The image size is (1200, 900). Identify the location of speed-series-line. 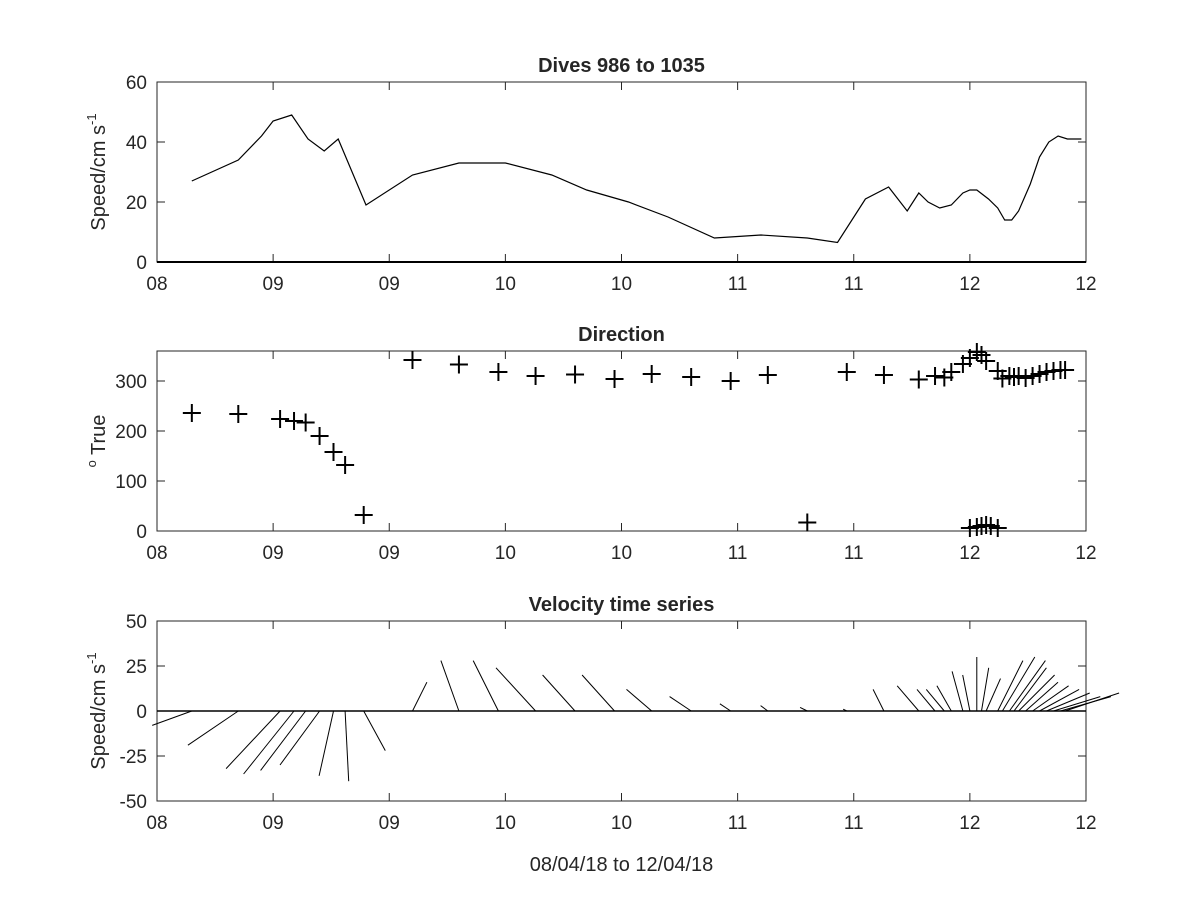
(636, 179).